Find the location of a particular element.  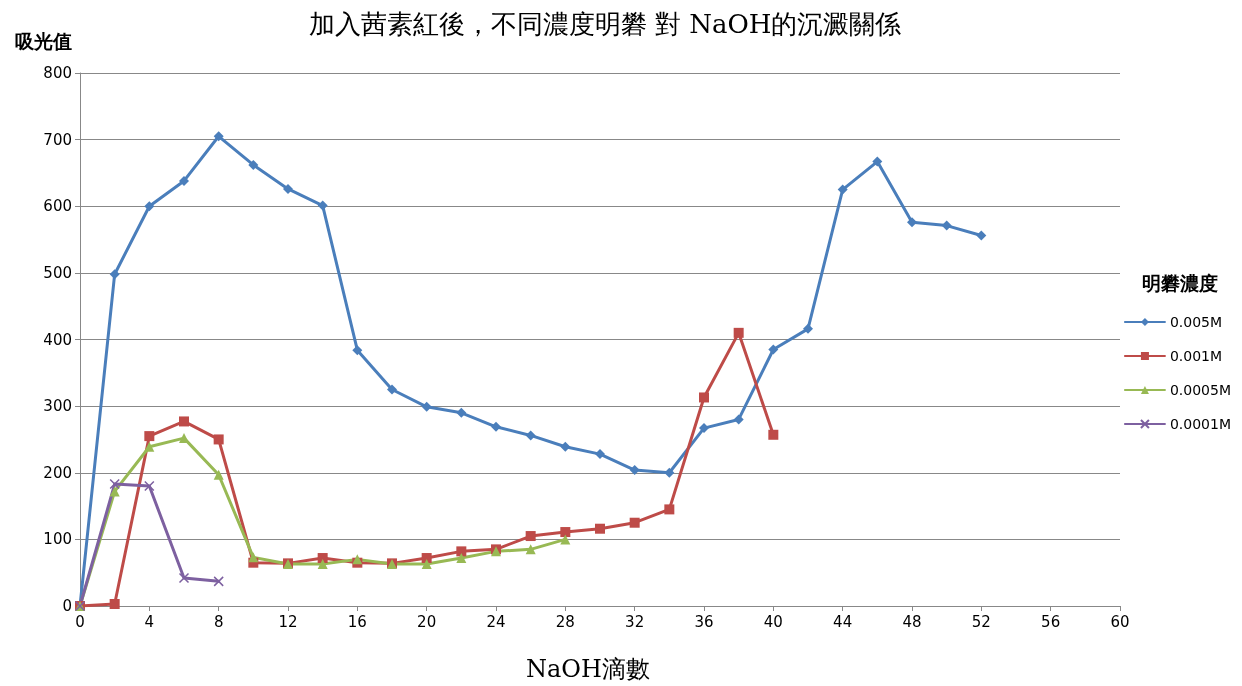

y-tick-label: 100 is located at coordinates (57, 539).